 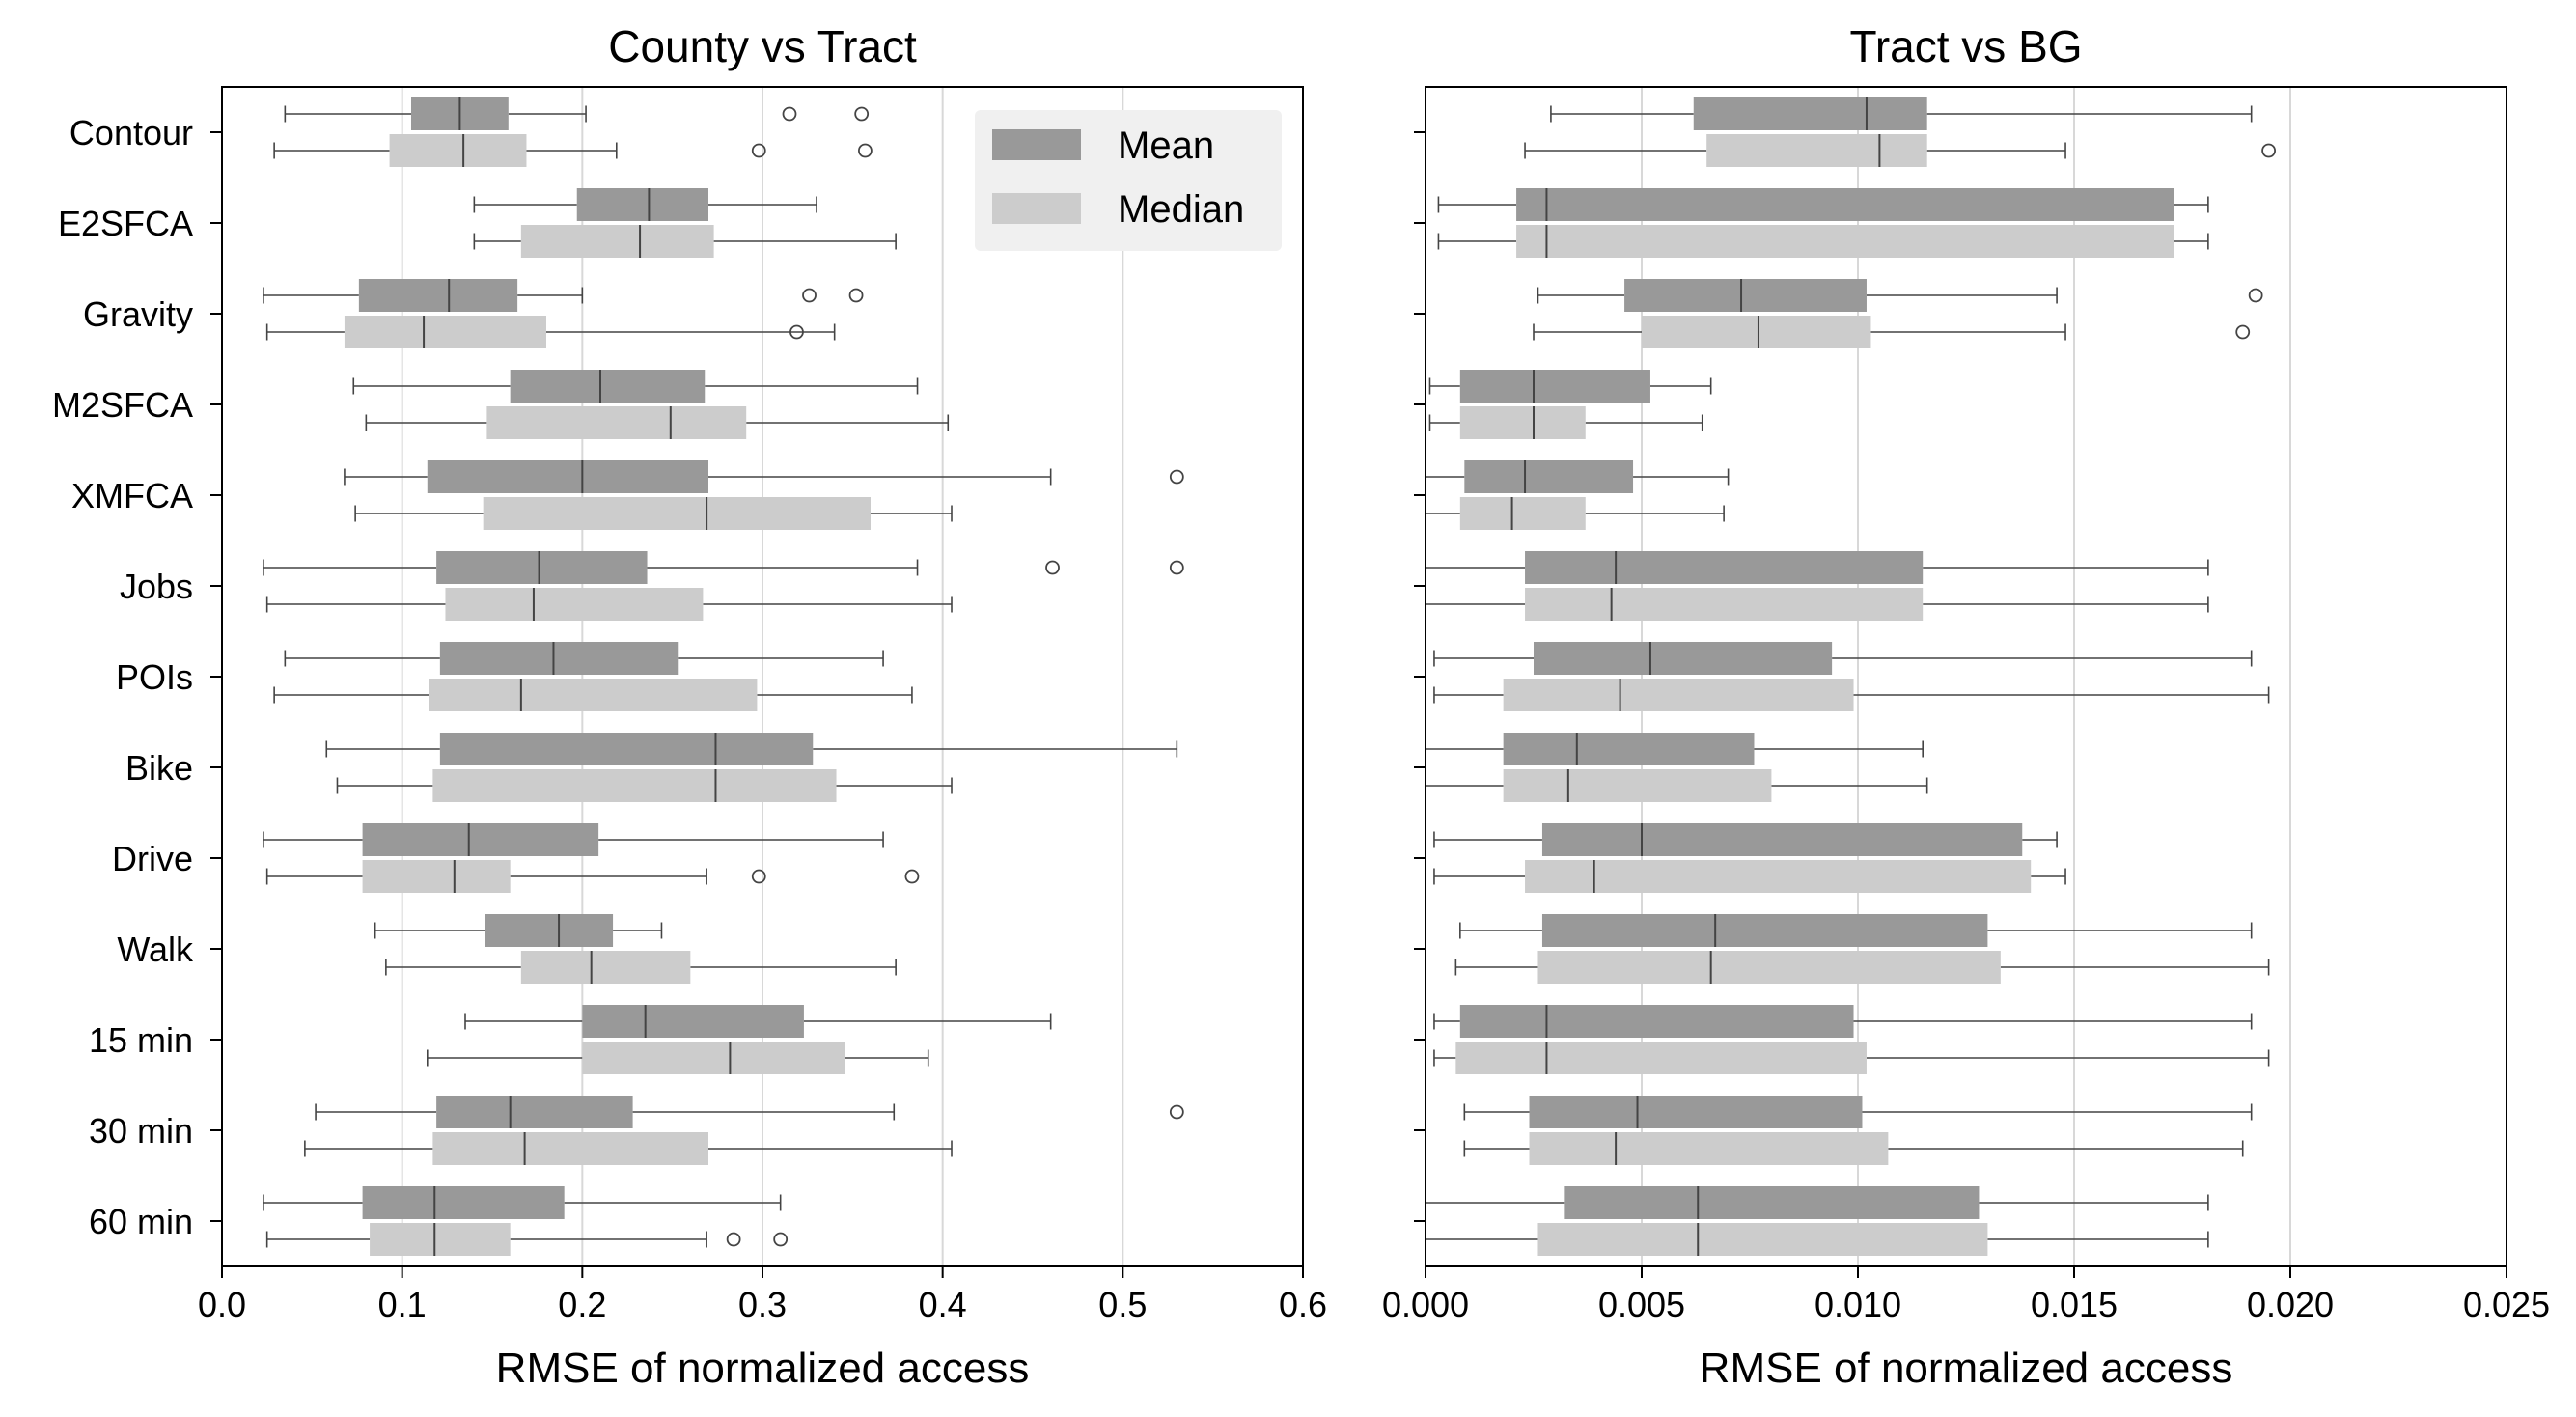 What do you see at coordinates (2290, 1304) in the screenshot?
I see `x-tick-label-4: 0.020` at bounding box center [2290, 1304].